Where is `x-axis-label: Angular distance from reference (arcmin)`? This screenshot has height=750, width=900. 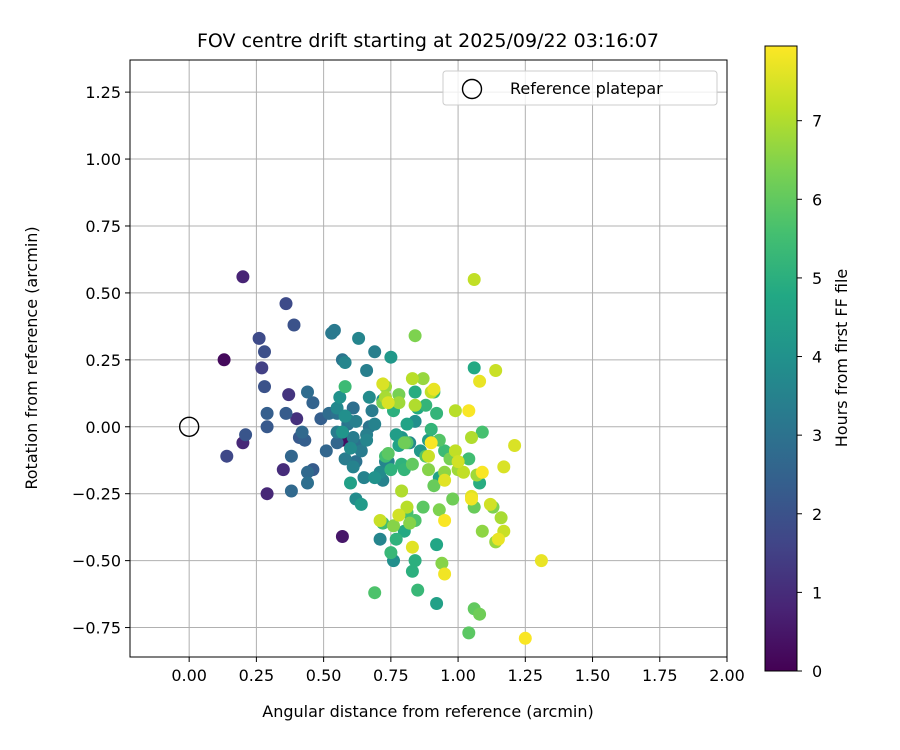
x-axis-label: Angular distance from reference (arcmin) is located at coordinates (427, 711).